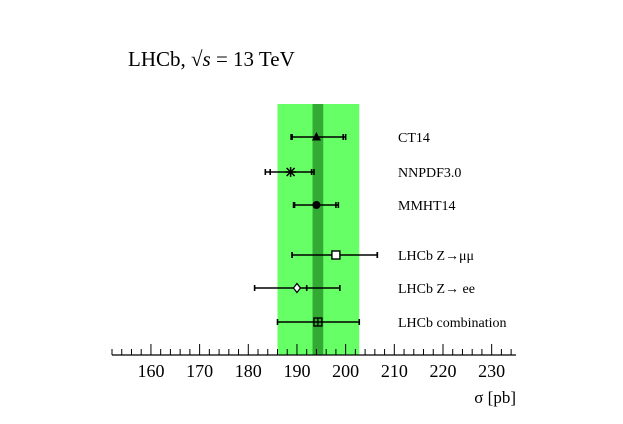 The image size is (623, 424). I want to click on series-label: LHCb Z→μμ, so click(436, 256).